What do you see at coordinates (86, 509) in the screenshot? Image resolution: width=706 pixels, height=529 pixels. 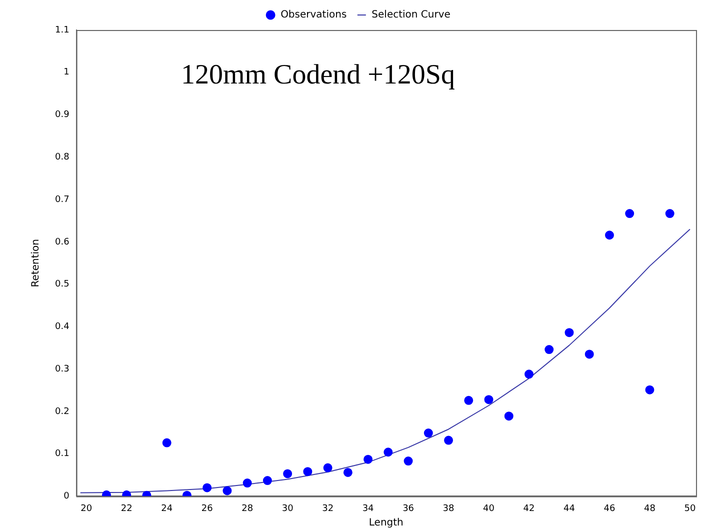 I see `x-tick-label: 20` at bounding box center [86, 509].